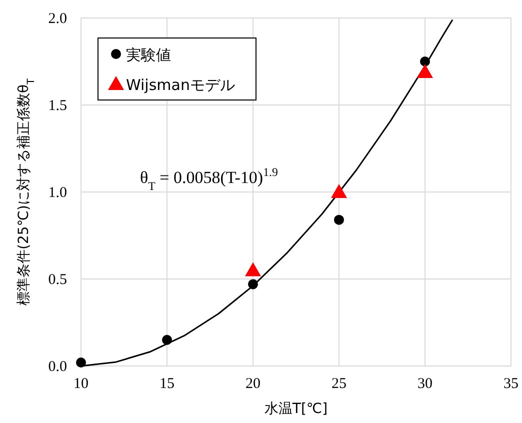 This screenshot has width=522, height=423. What do you see at coordinates (57, 280) in the screenshot?
I see `y-tick-label: 0.5` at bounding box center [57, 280].